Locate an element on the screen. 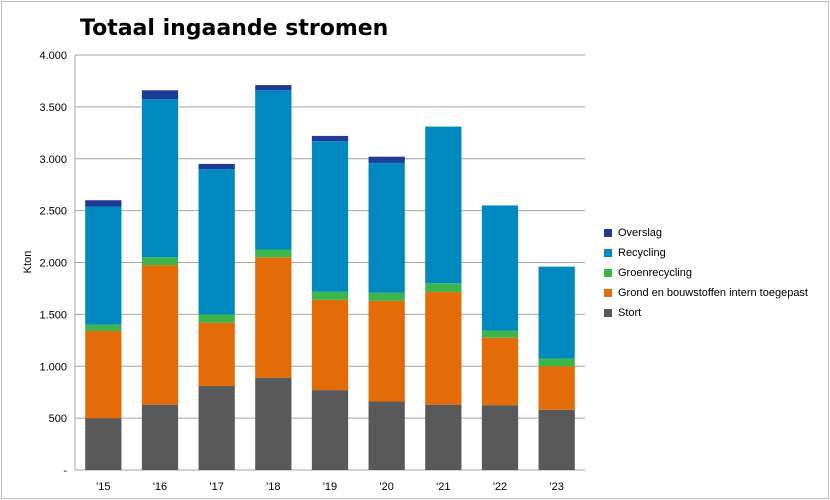 The width and height of the screenshot is (830, 500). legend-item: Recycling is located at coordinates (706, 253).